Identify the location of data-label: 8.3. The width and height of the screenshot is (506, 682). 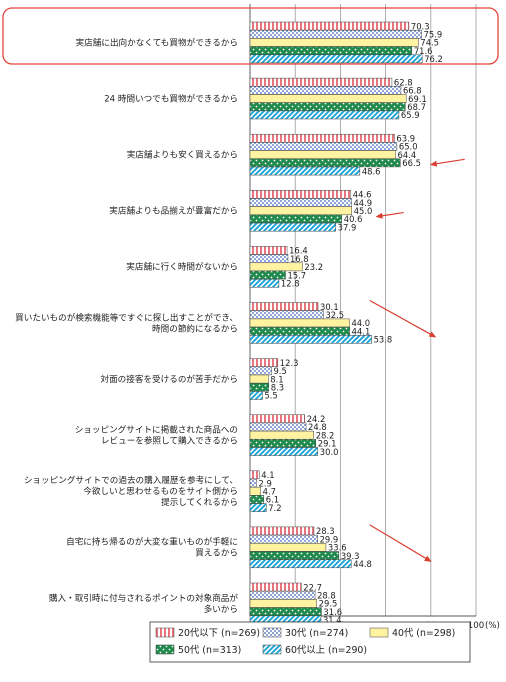
(277, 388).